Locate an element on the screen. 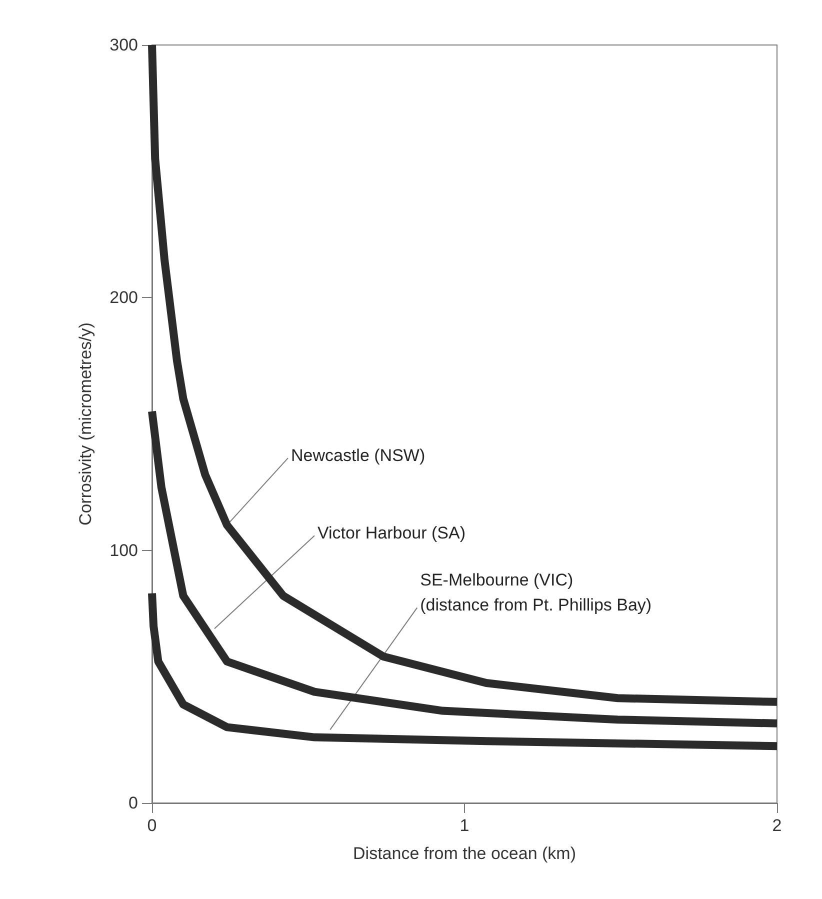  annotation: Newcastle (NSW) is located at coordinates (358, 456).